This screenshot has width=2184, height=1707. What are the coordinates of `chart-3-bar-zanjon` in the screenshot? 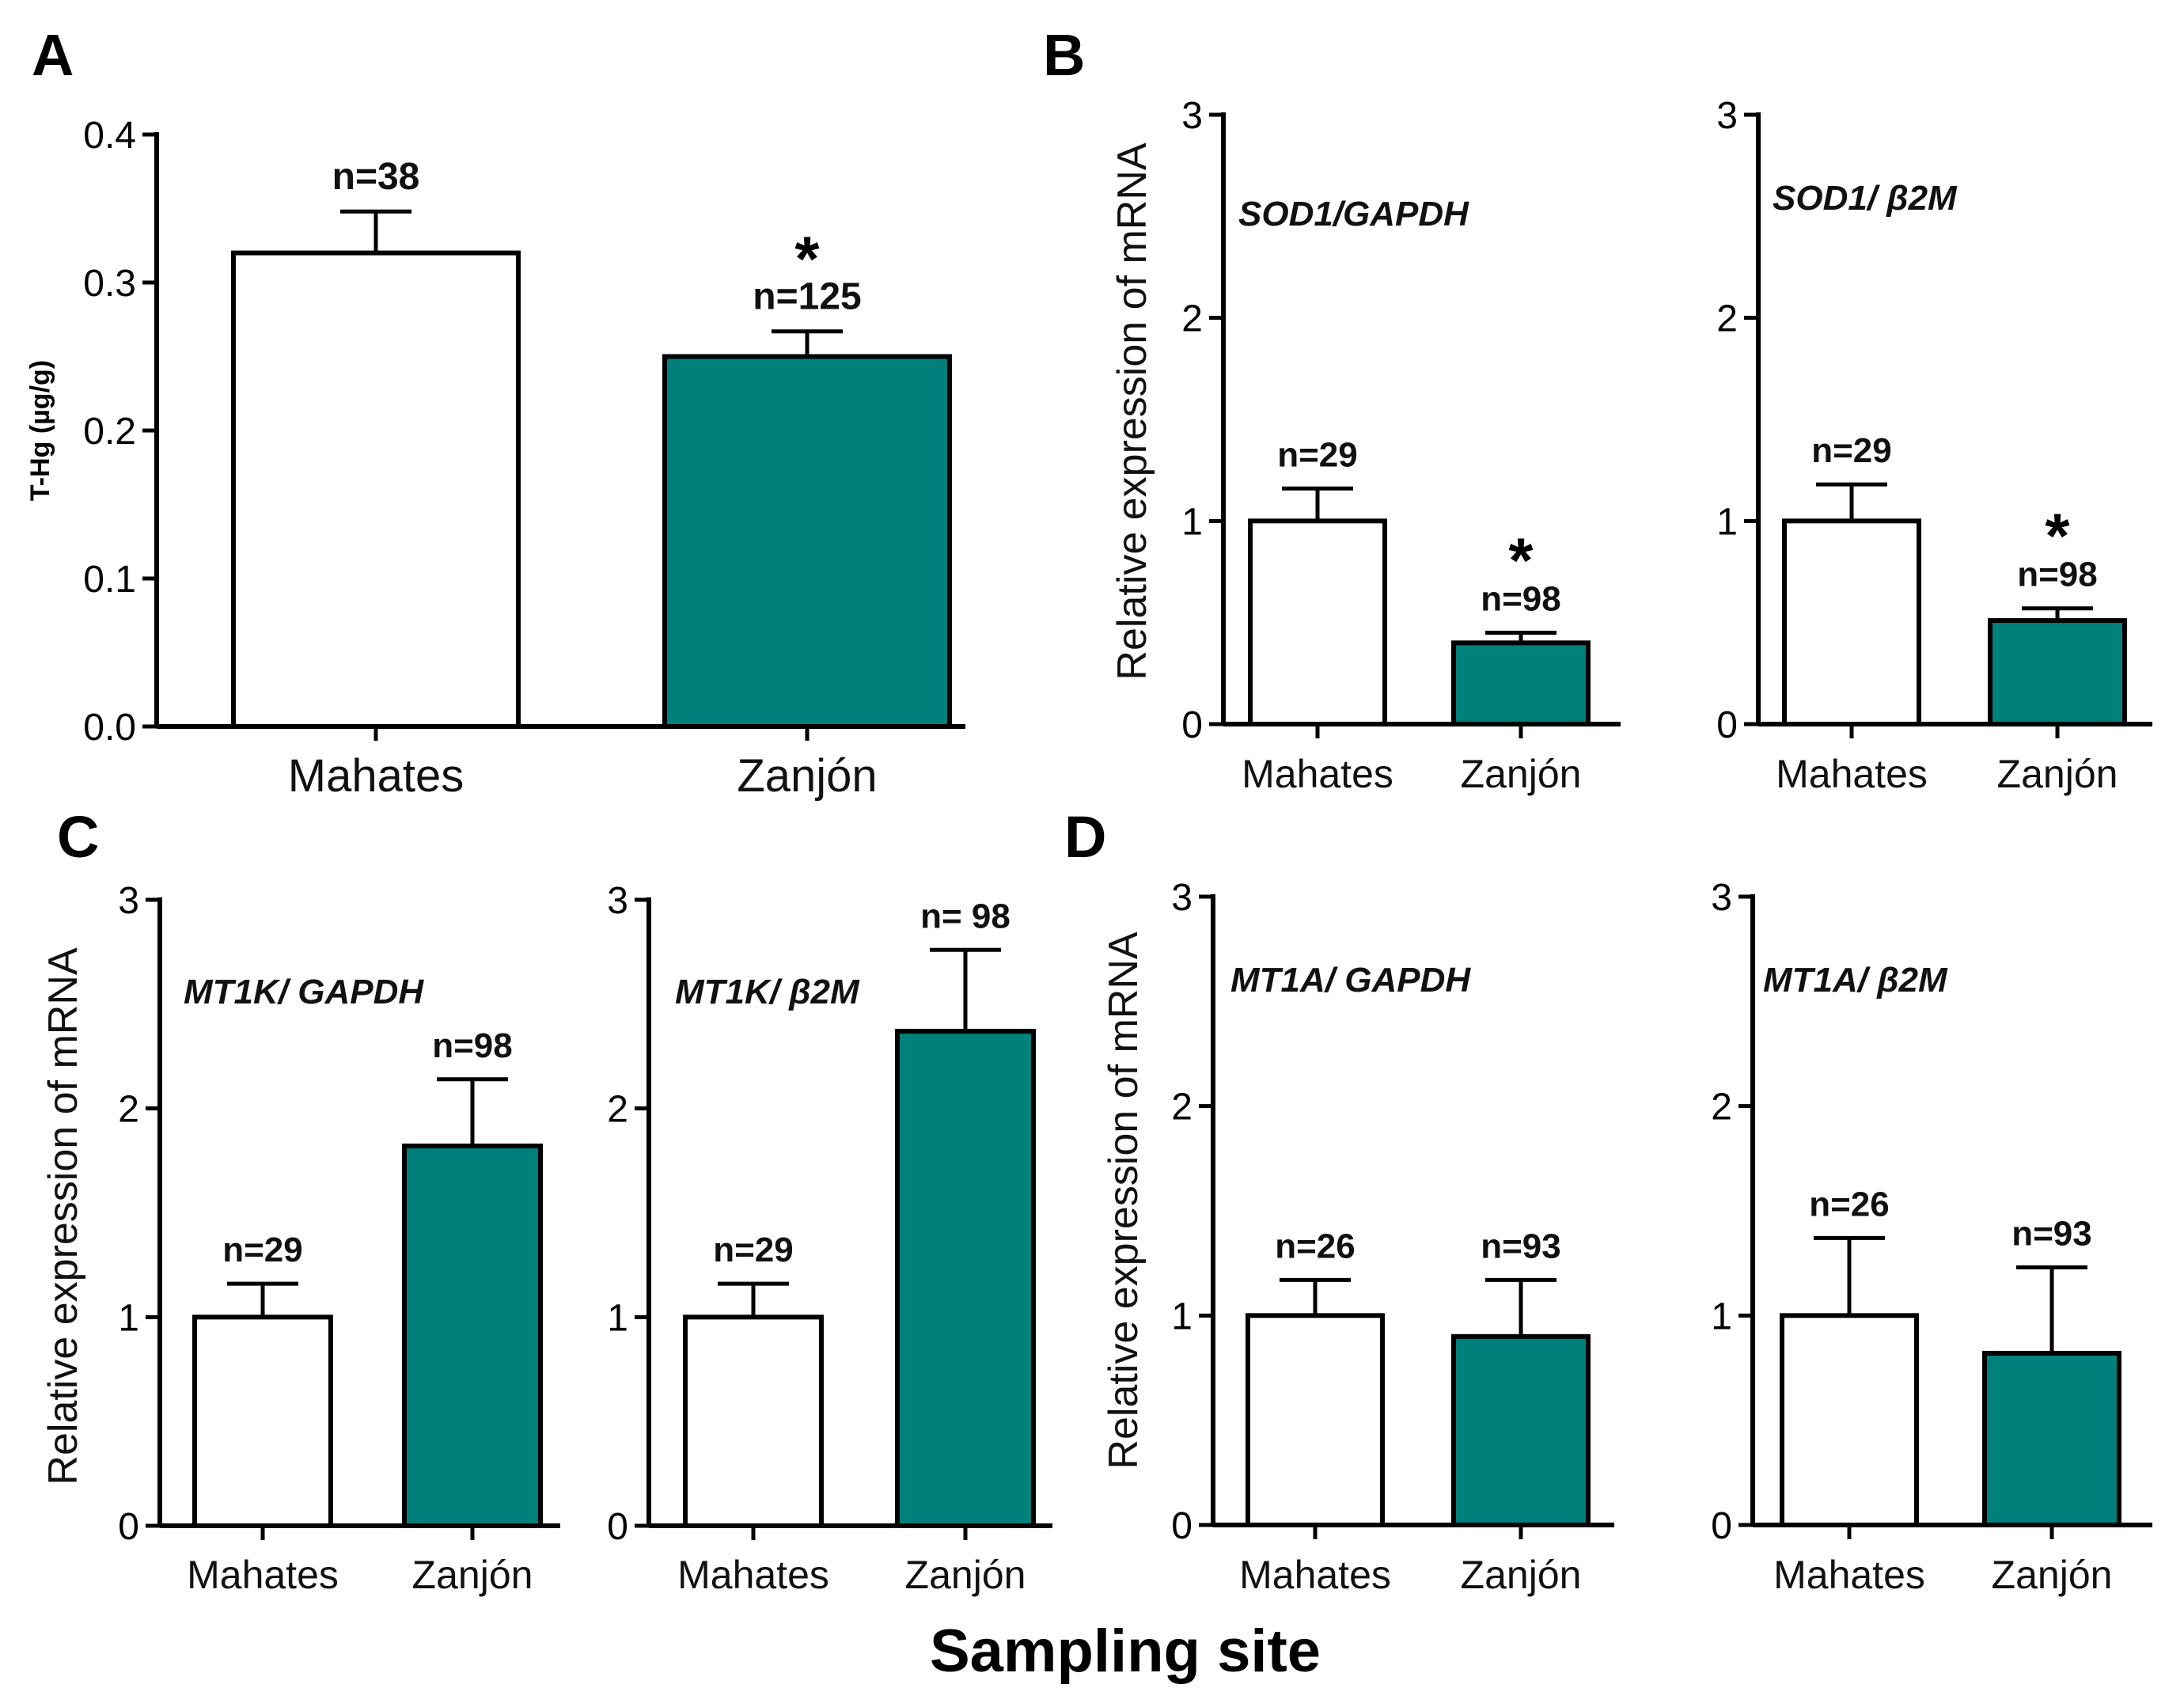 It's located at (2057, 672).